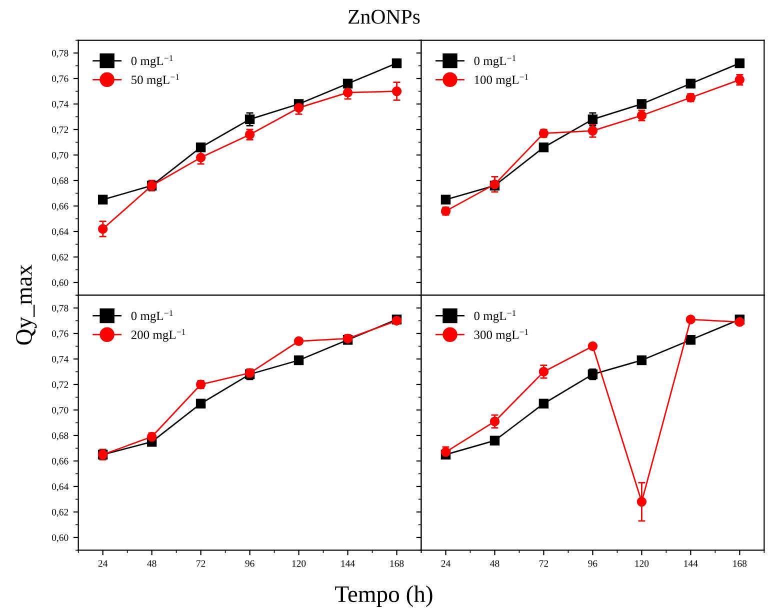  What do you see at coordinates (155, 80) in the screenshot?
I see `legend-label: 50 mgL$^{−1}$` at bounding box center [155, 80].